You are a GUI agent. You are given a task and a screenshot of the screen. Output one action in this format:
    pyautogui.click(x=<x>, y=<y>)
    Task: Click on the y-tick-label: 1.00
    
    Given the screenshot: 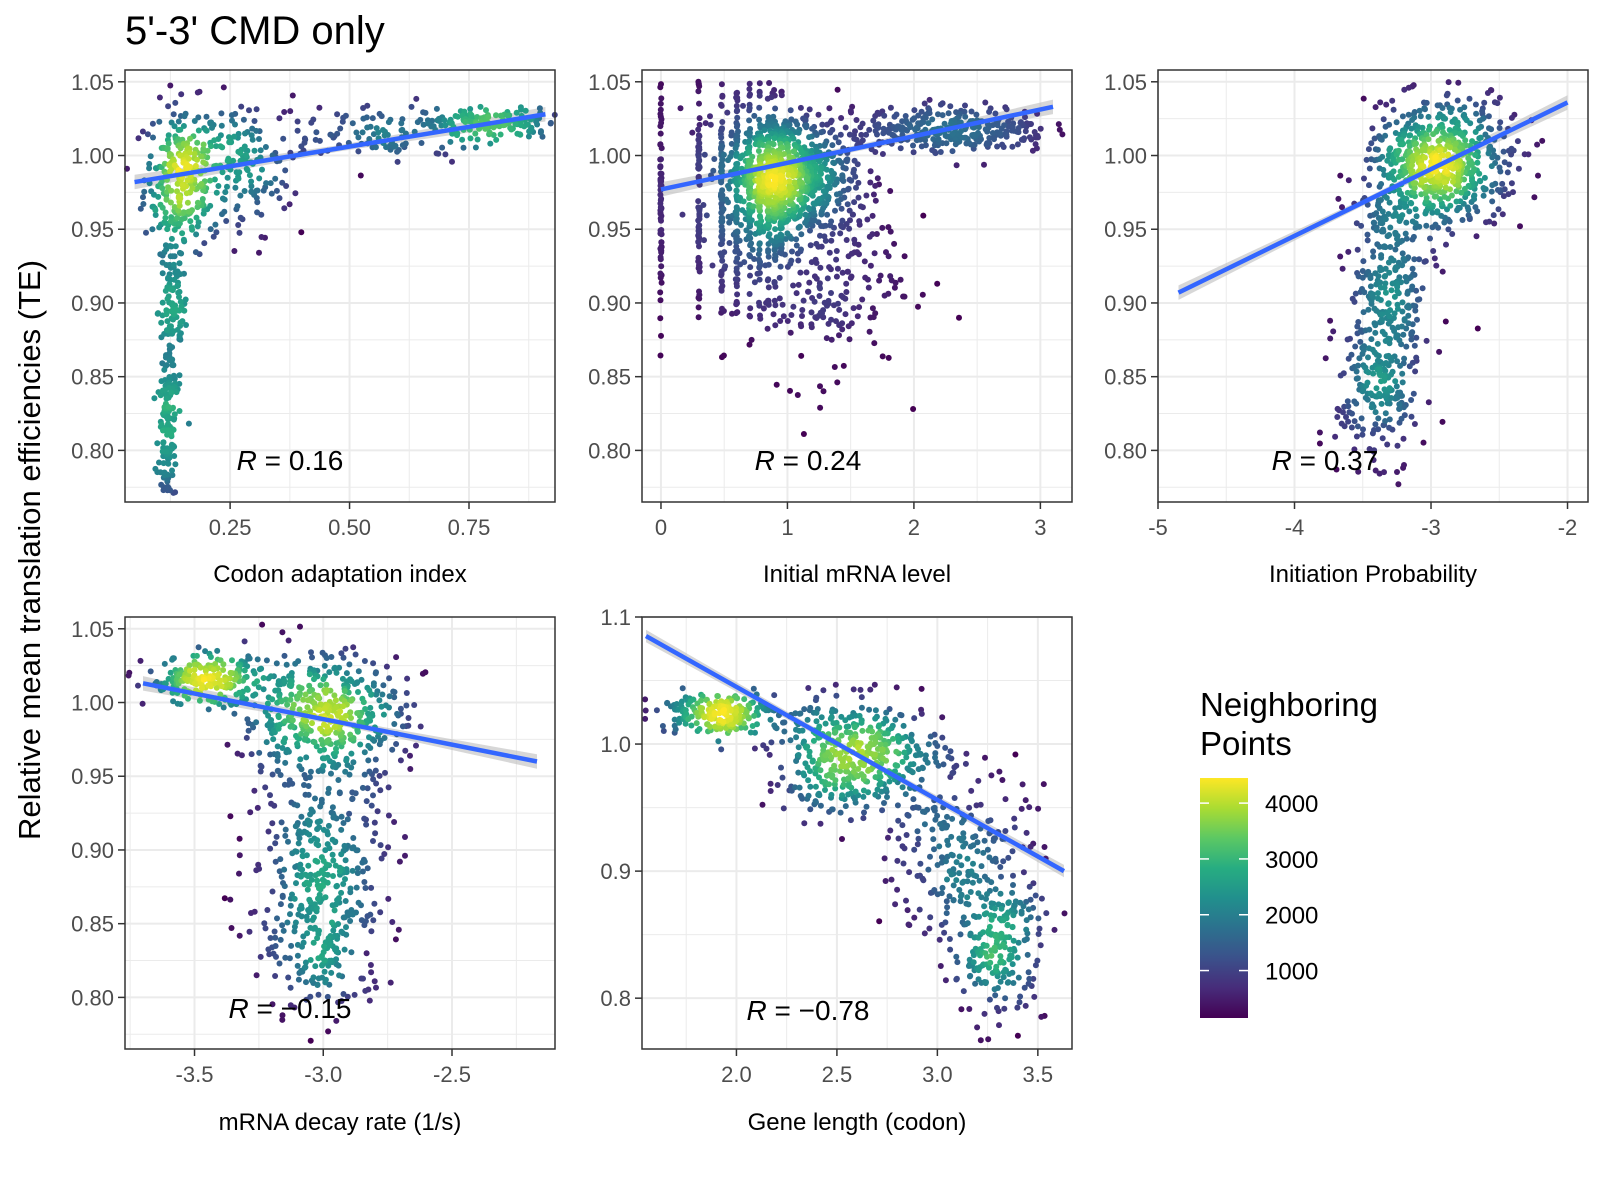 What is the action you would take?
    pyautogui.click(x=609, y=156)
    